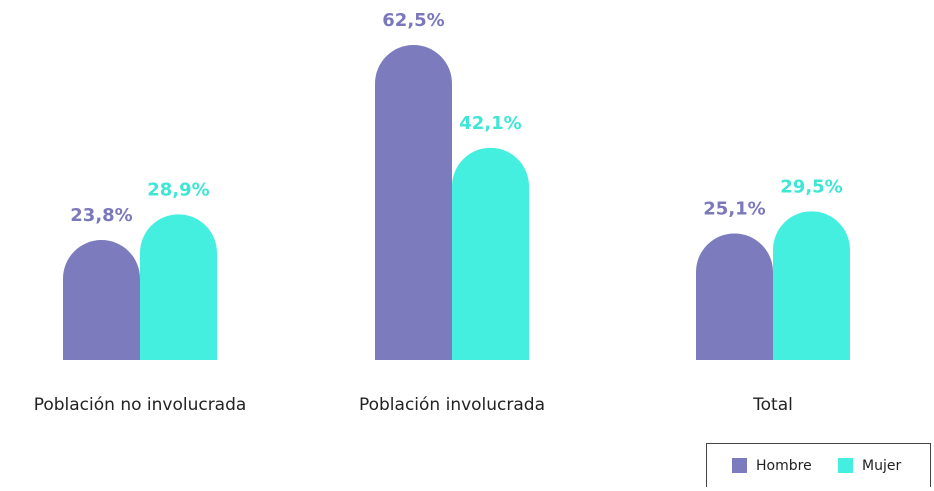 The width and height of the screenshot is (934, 491). What do you see at coordinates (784, 466) in the screenshot?
I see `legend-label: Hombre` at bounding box center [784, 466].